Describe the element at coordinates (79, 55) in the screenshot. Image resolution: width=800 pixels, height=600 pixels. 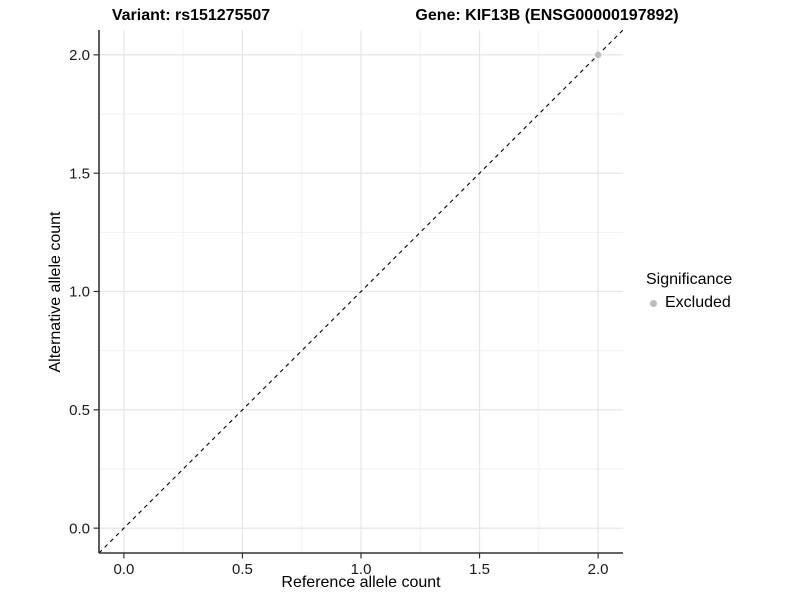
I see `y-tick-label: 2.0` at that location.